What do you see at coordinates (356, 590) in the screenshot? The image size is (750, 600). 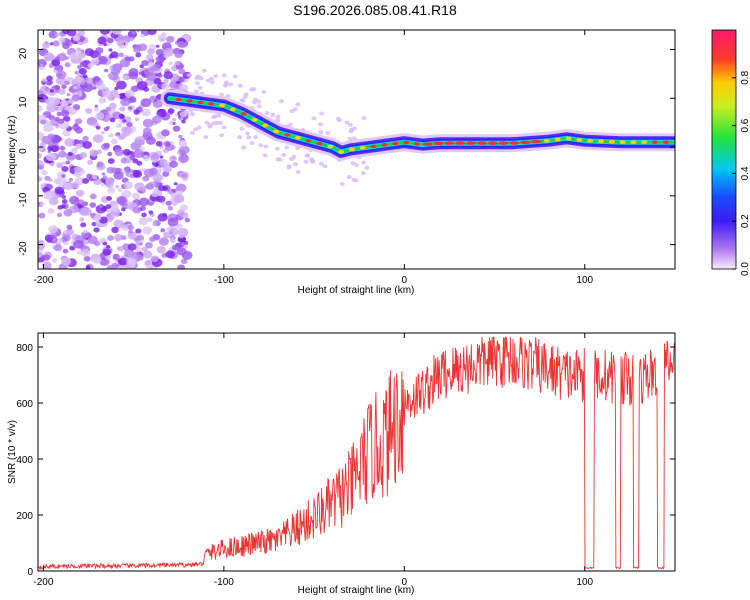 I see `snr-xlabel: Height of straight line (km)` at bounding box center [356, 590].